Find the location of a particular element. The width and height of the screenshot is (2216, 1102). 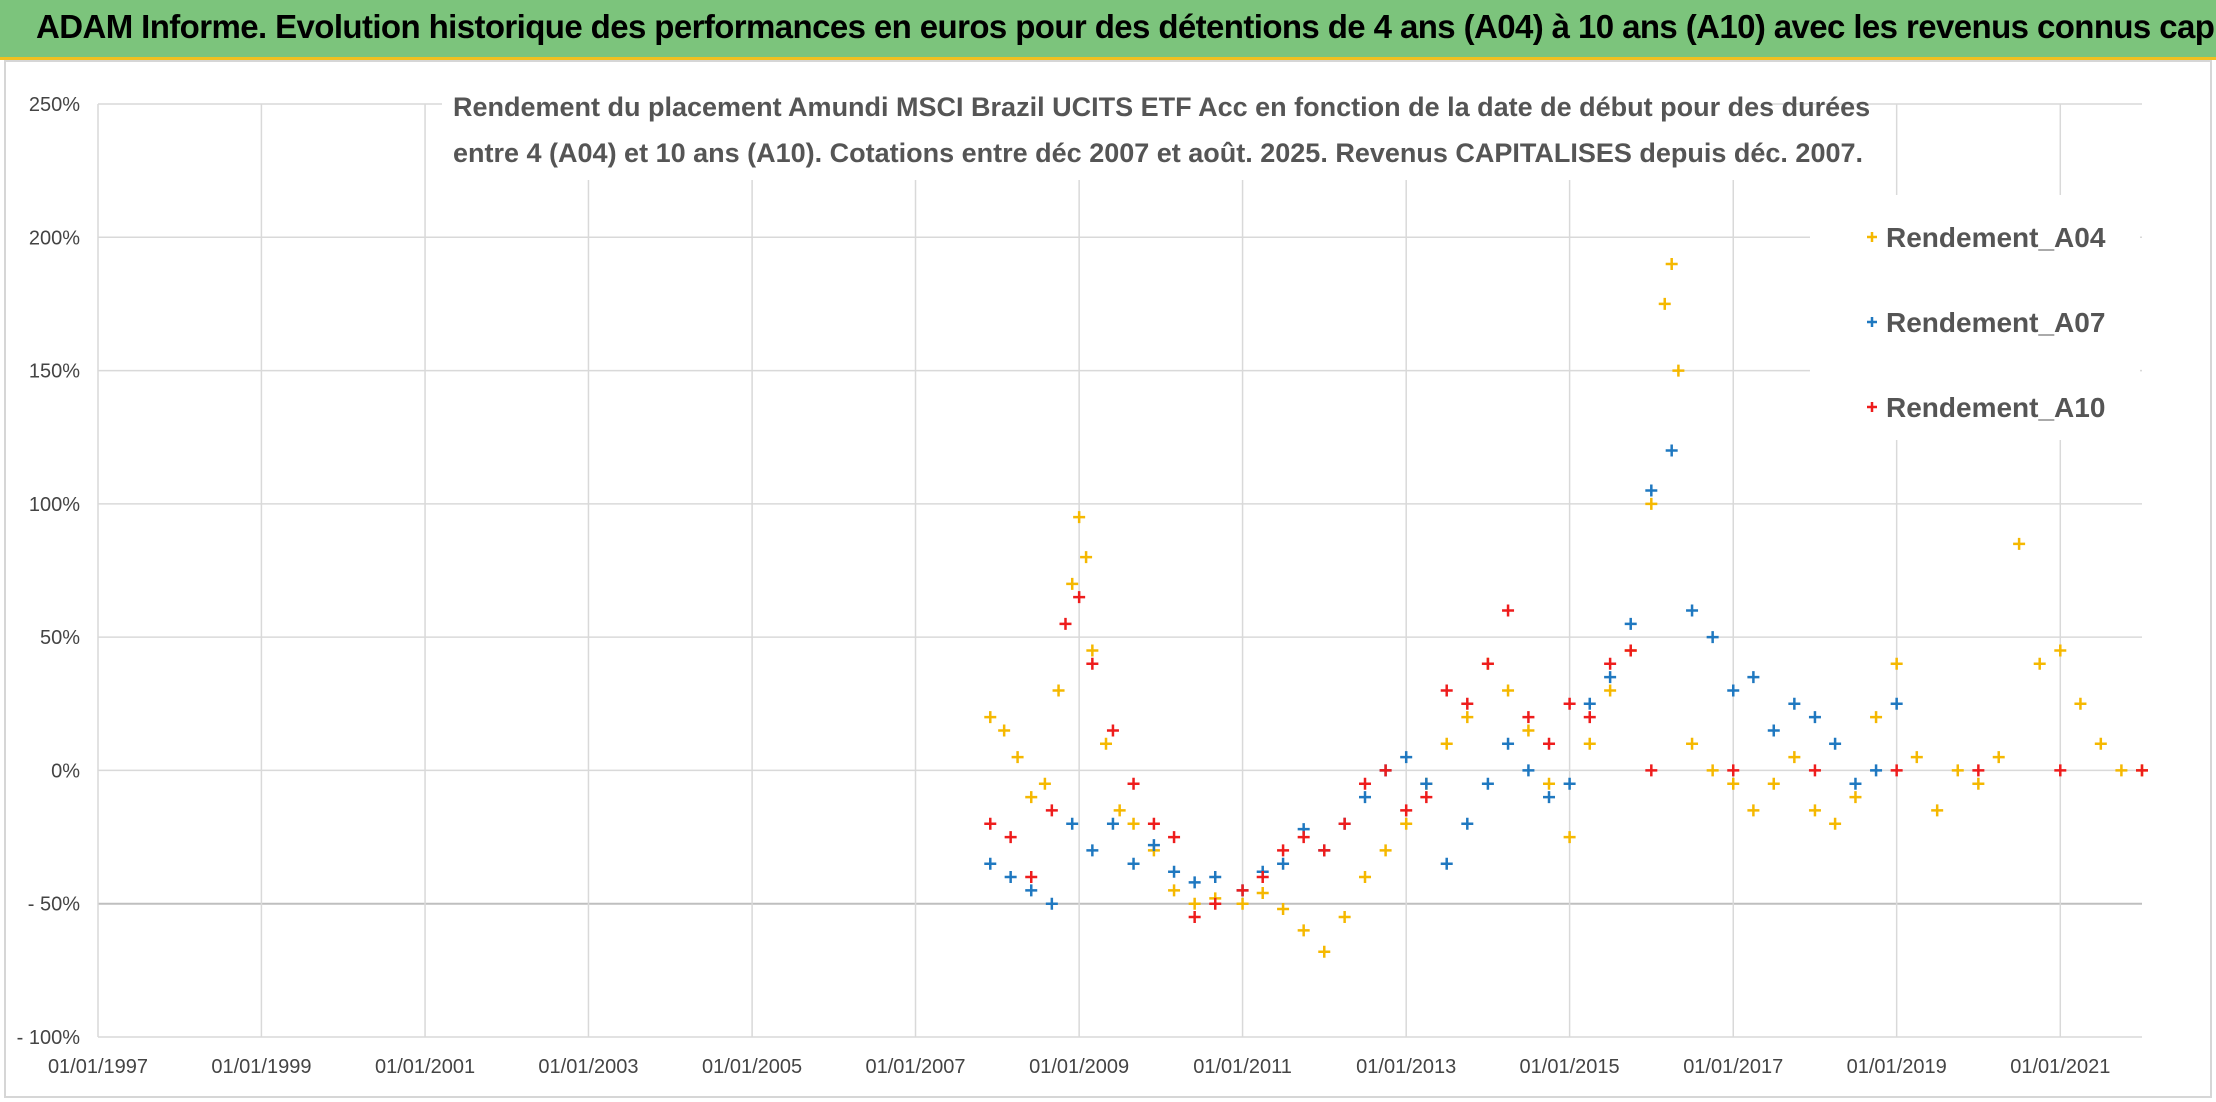

legend-label: Rendement_A10 is located at coordinates (1995, 407).